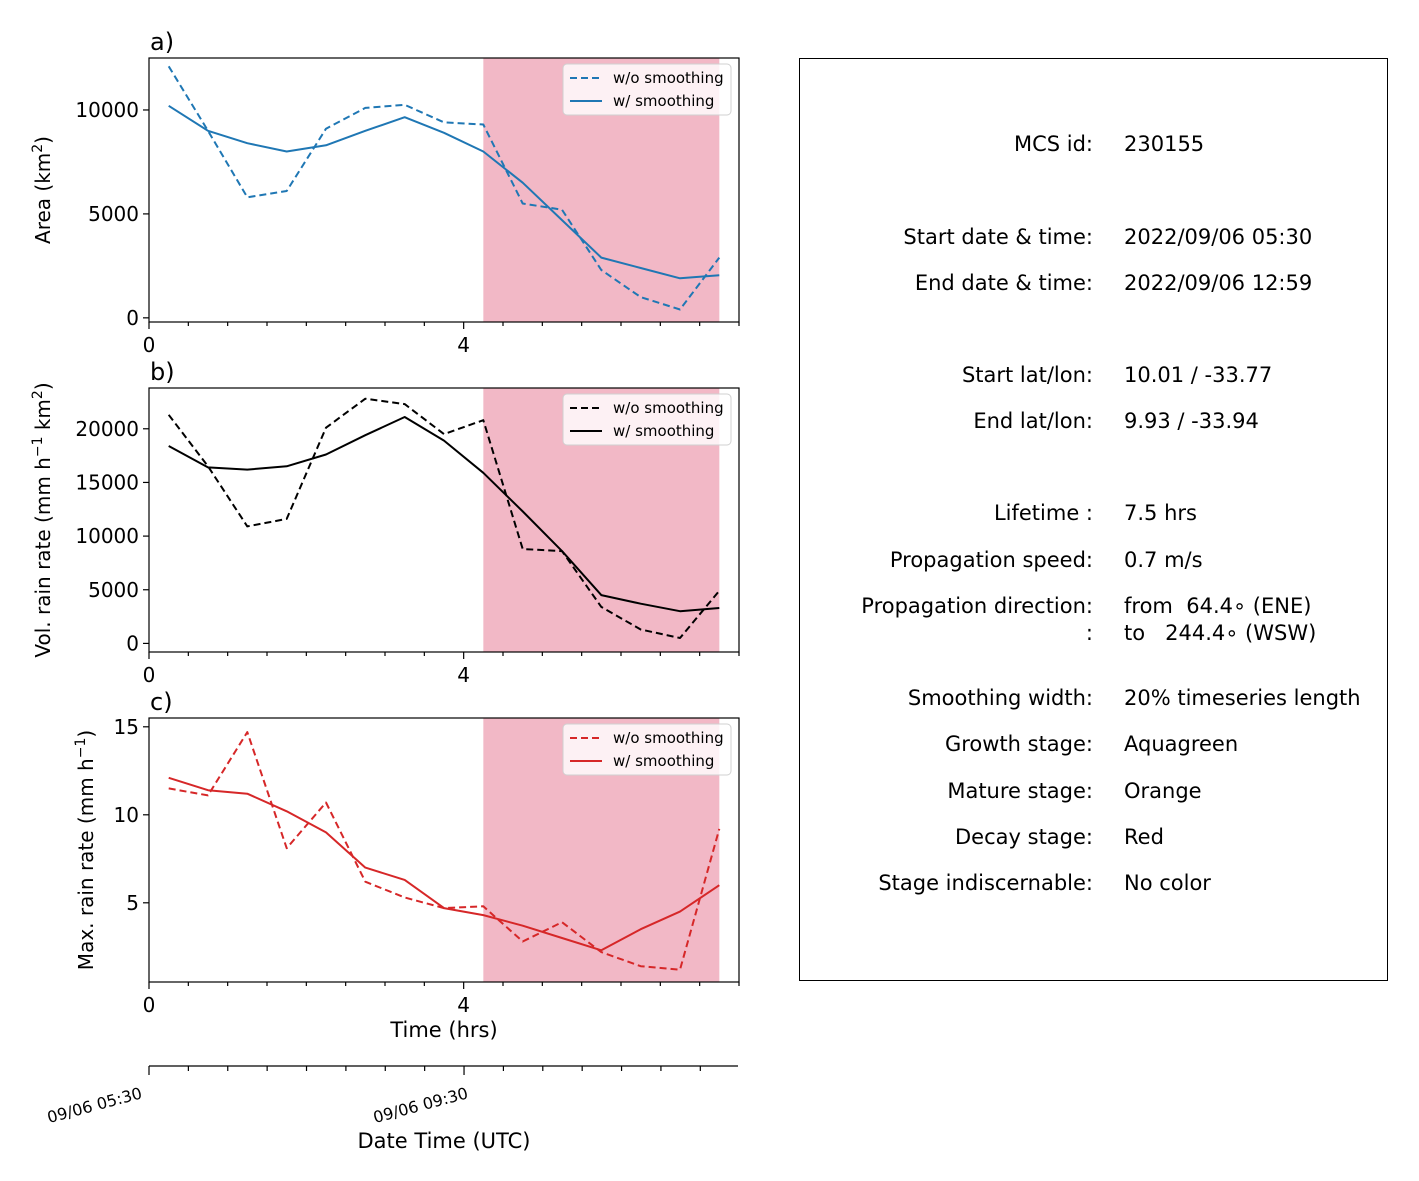 This screenshot has height=1181, width=1419. I want to click on y-axis-label-part: Area (km, so click(43, 198).